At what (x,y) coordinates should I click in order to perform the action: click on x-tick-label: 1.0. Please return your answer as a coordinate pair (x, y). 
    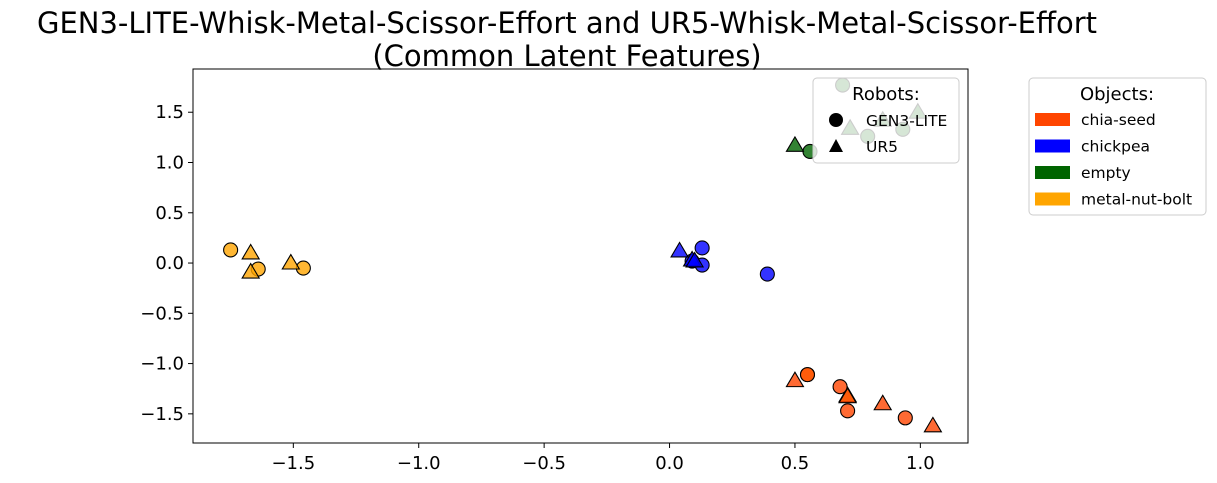
    Looking at the image, I should click on (920, 463).